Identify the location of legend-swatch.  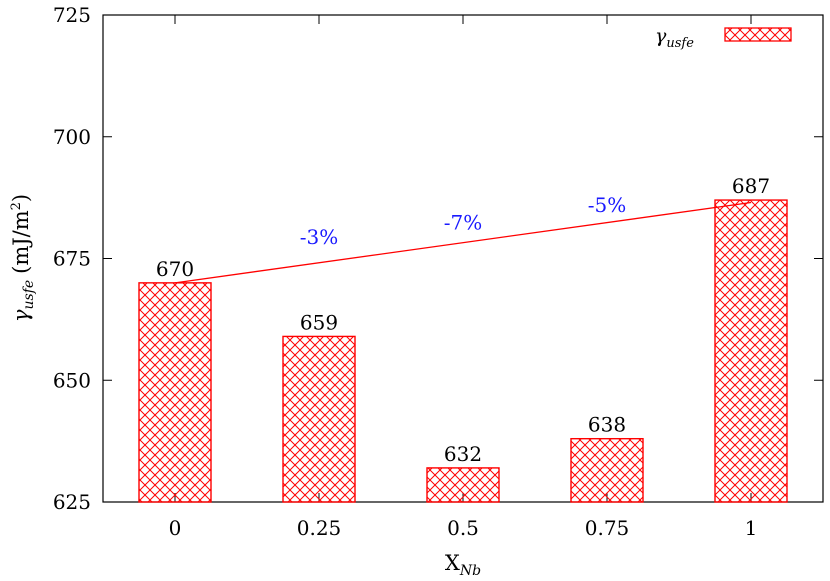
(758, 34).